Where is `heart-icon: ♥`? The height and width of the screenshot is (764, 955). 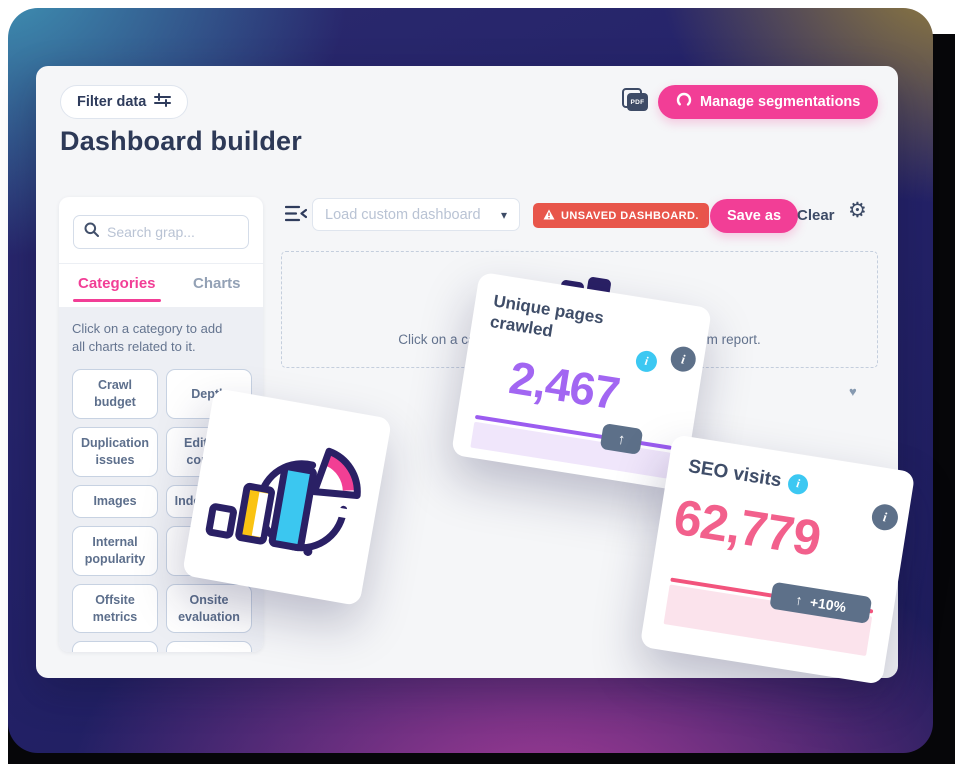 heart-icon: ♥ is located at coordinates (853, 391).